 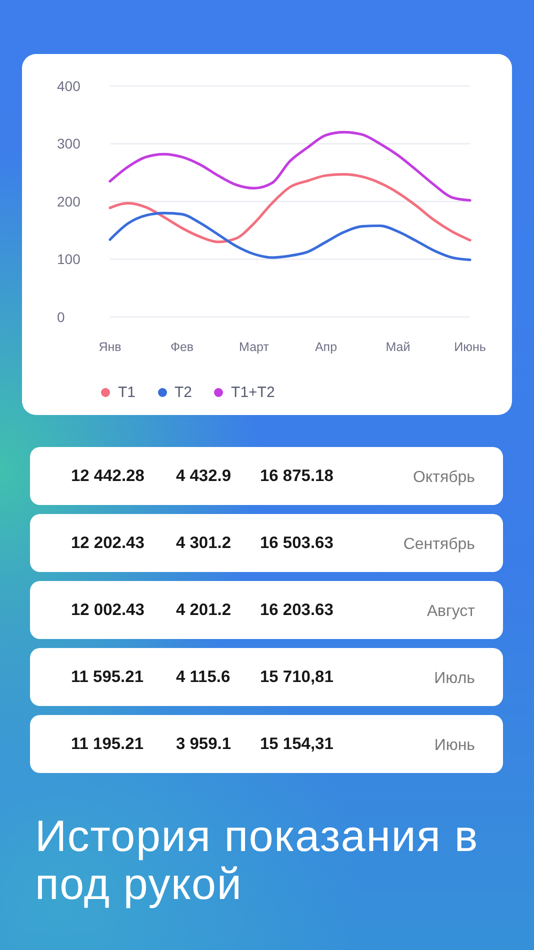 What do you see at coordinates (398, 347) in the screenshot?
I see `x-tick-label: Май` at bounding box center [398, 347].